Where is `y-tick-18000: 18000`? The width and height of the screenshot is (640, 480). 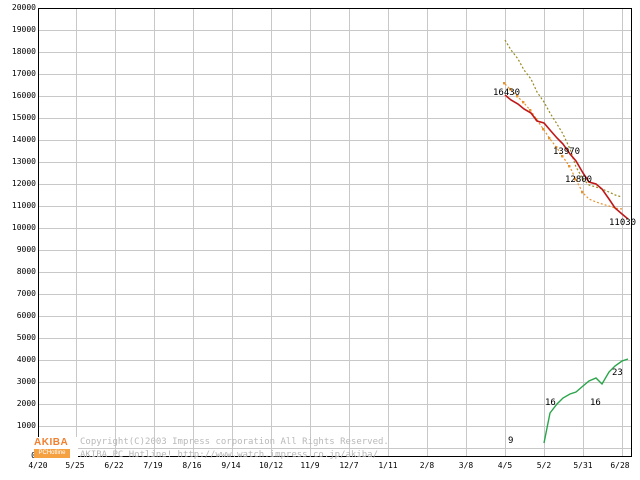
y-tick-18000: 18000 is located at coordinates (23, 51).